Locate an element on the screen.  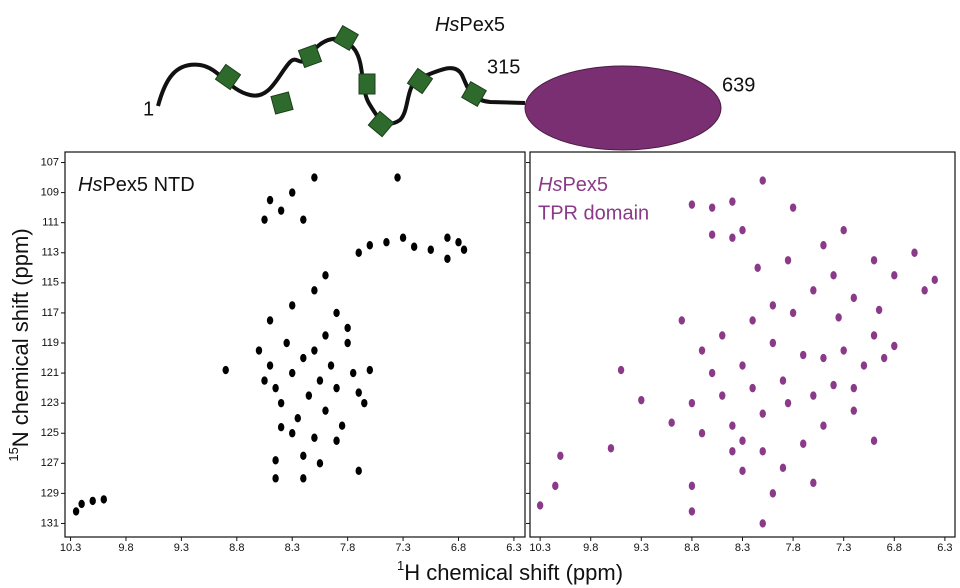
y-tick-label: 115 is located at coordinates (50, 283).